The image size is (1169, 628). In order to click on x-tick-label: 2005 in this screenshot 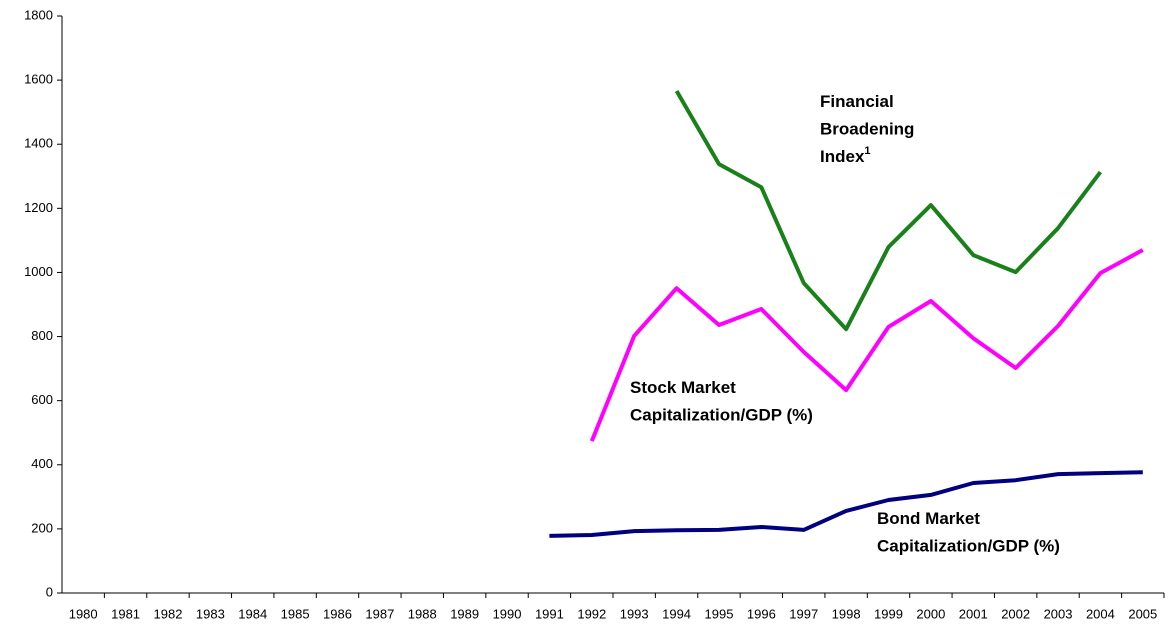, I will do `click(1142, 613)`.